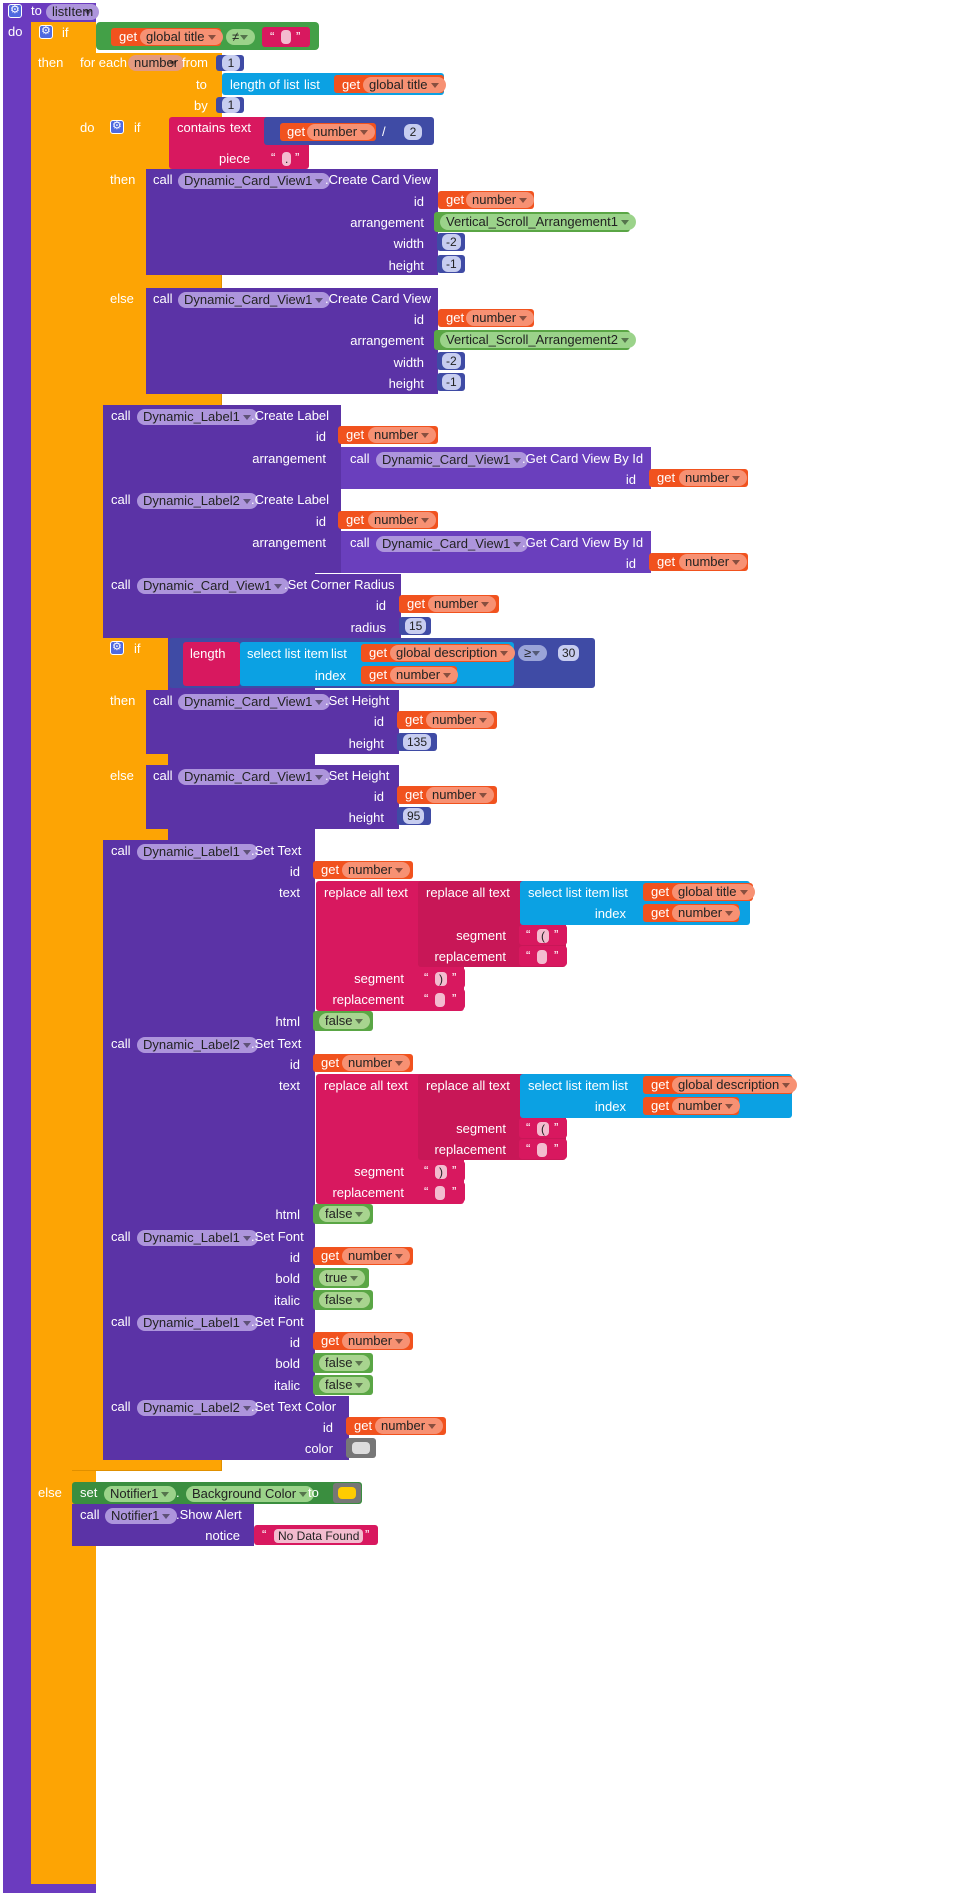 This screenshot has height=1893, width=957. I want to click on loop-var-field: number, so click(156, 63).